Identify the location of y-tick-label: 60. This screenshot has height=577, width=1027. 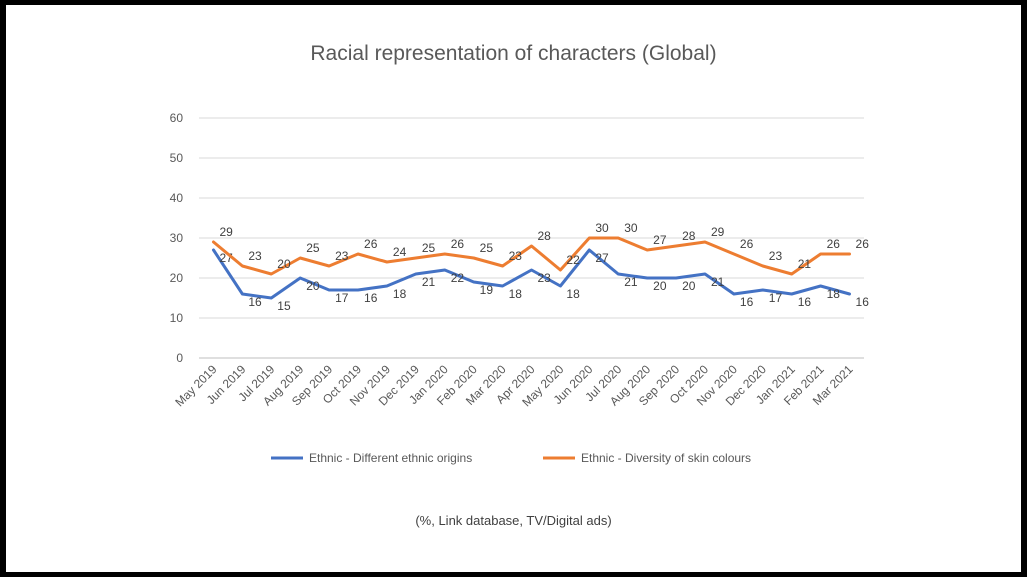
(177, 118).